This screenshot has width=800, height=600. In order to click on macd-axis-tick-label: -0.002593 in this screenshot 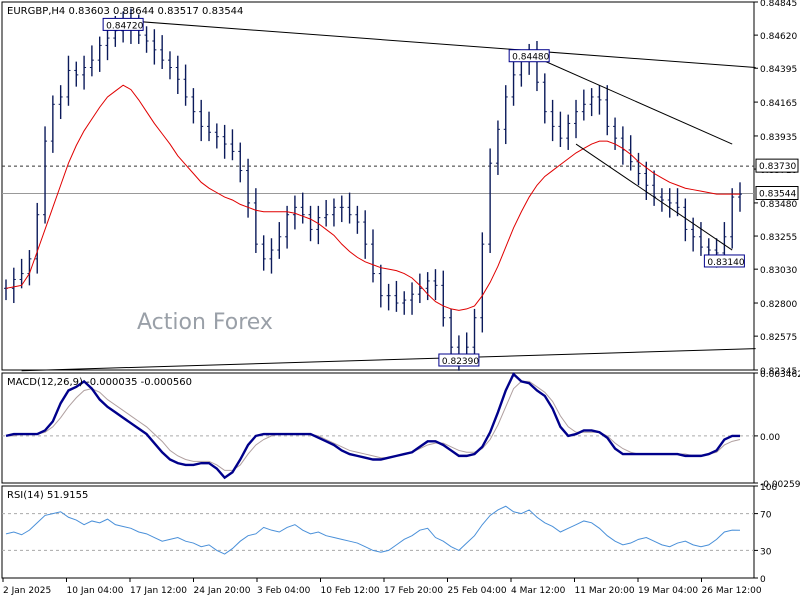, I will do `click(780, 485)`.